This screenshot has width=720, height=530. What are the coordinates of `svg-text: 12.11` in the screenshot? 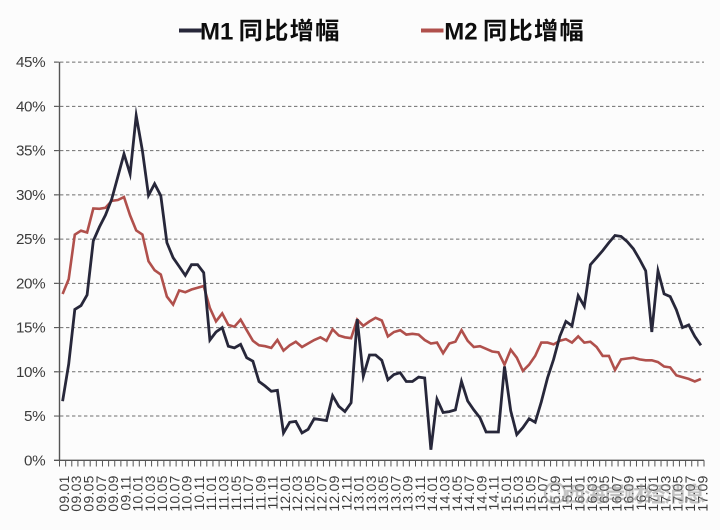 It's located at (346, 492).